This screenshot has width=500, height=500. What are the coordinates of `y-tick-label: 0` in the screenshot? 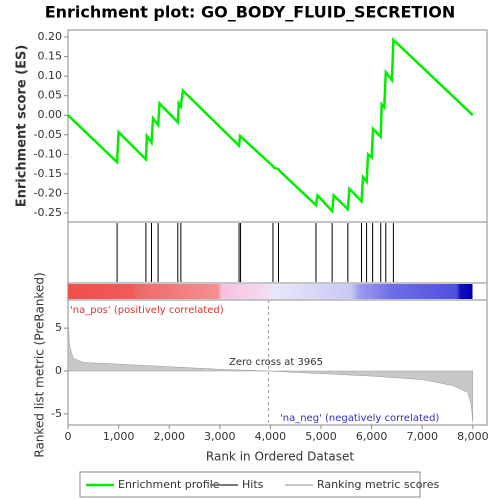 It's located at (58, 370).